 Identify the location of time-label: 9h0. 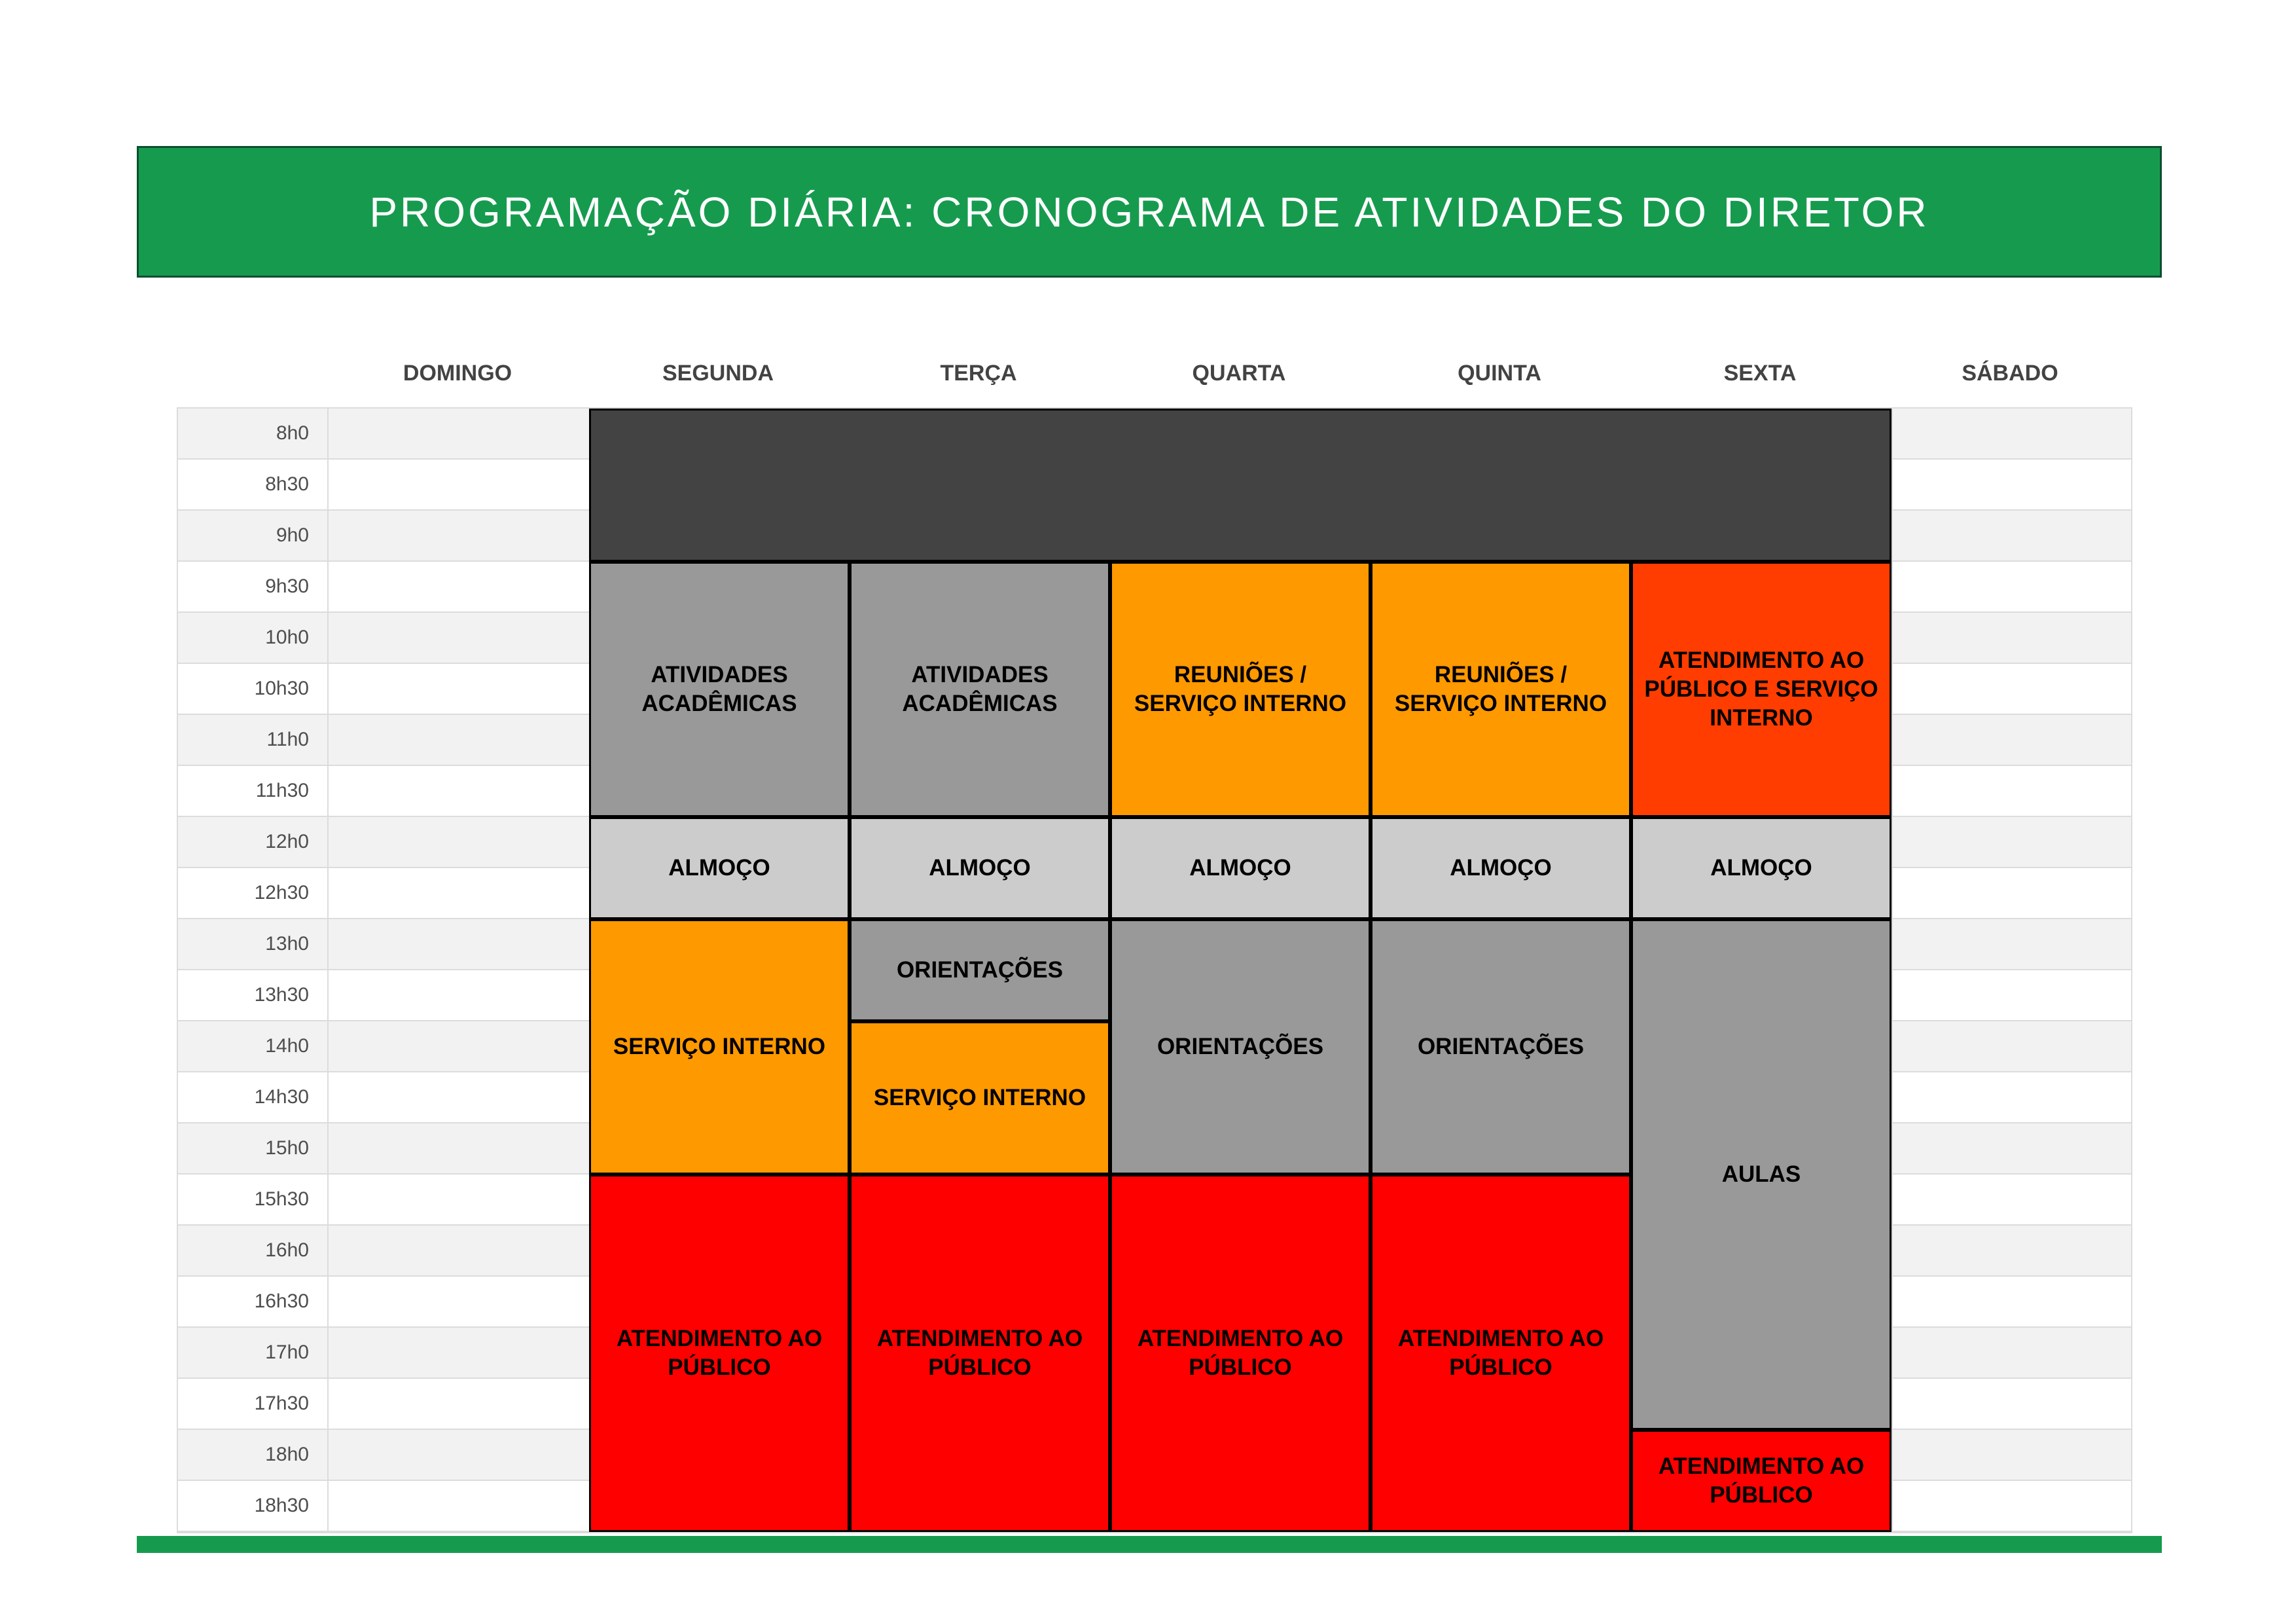
(292, 535).